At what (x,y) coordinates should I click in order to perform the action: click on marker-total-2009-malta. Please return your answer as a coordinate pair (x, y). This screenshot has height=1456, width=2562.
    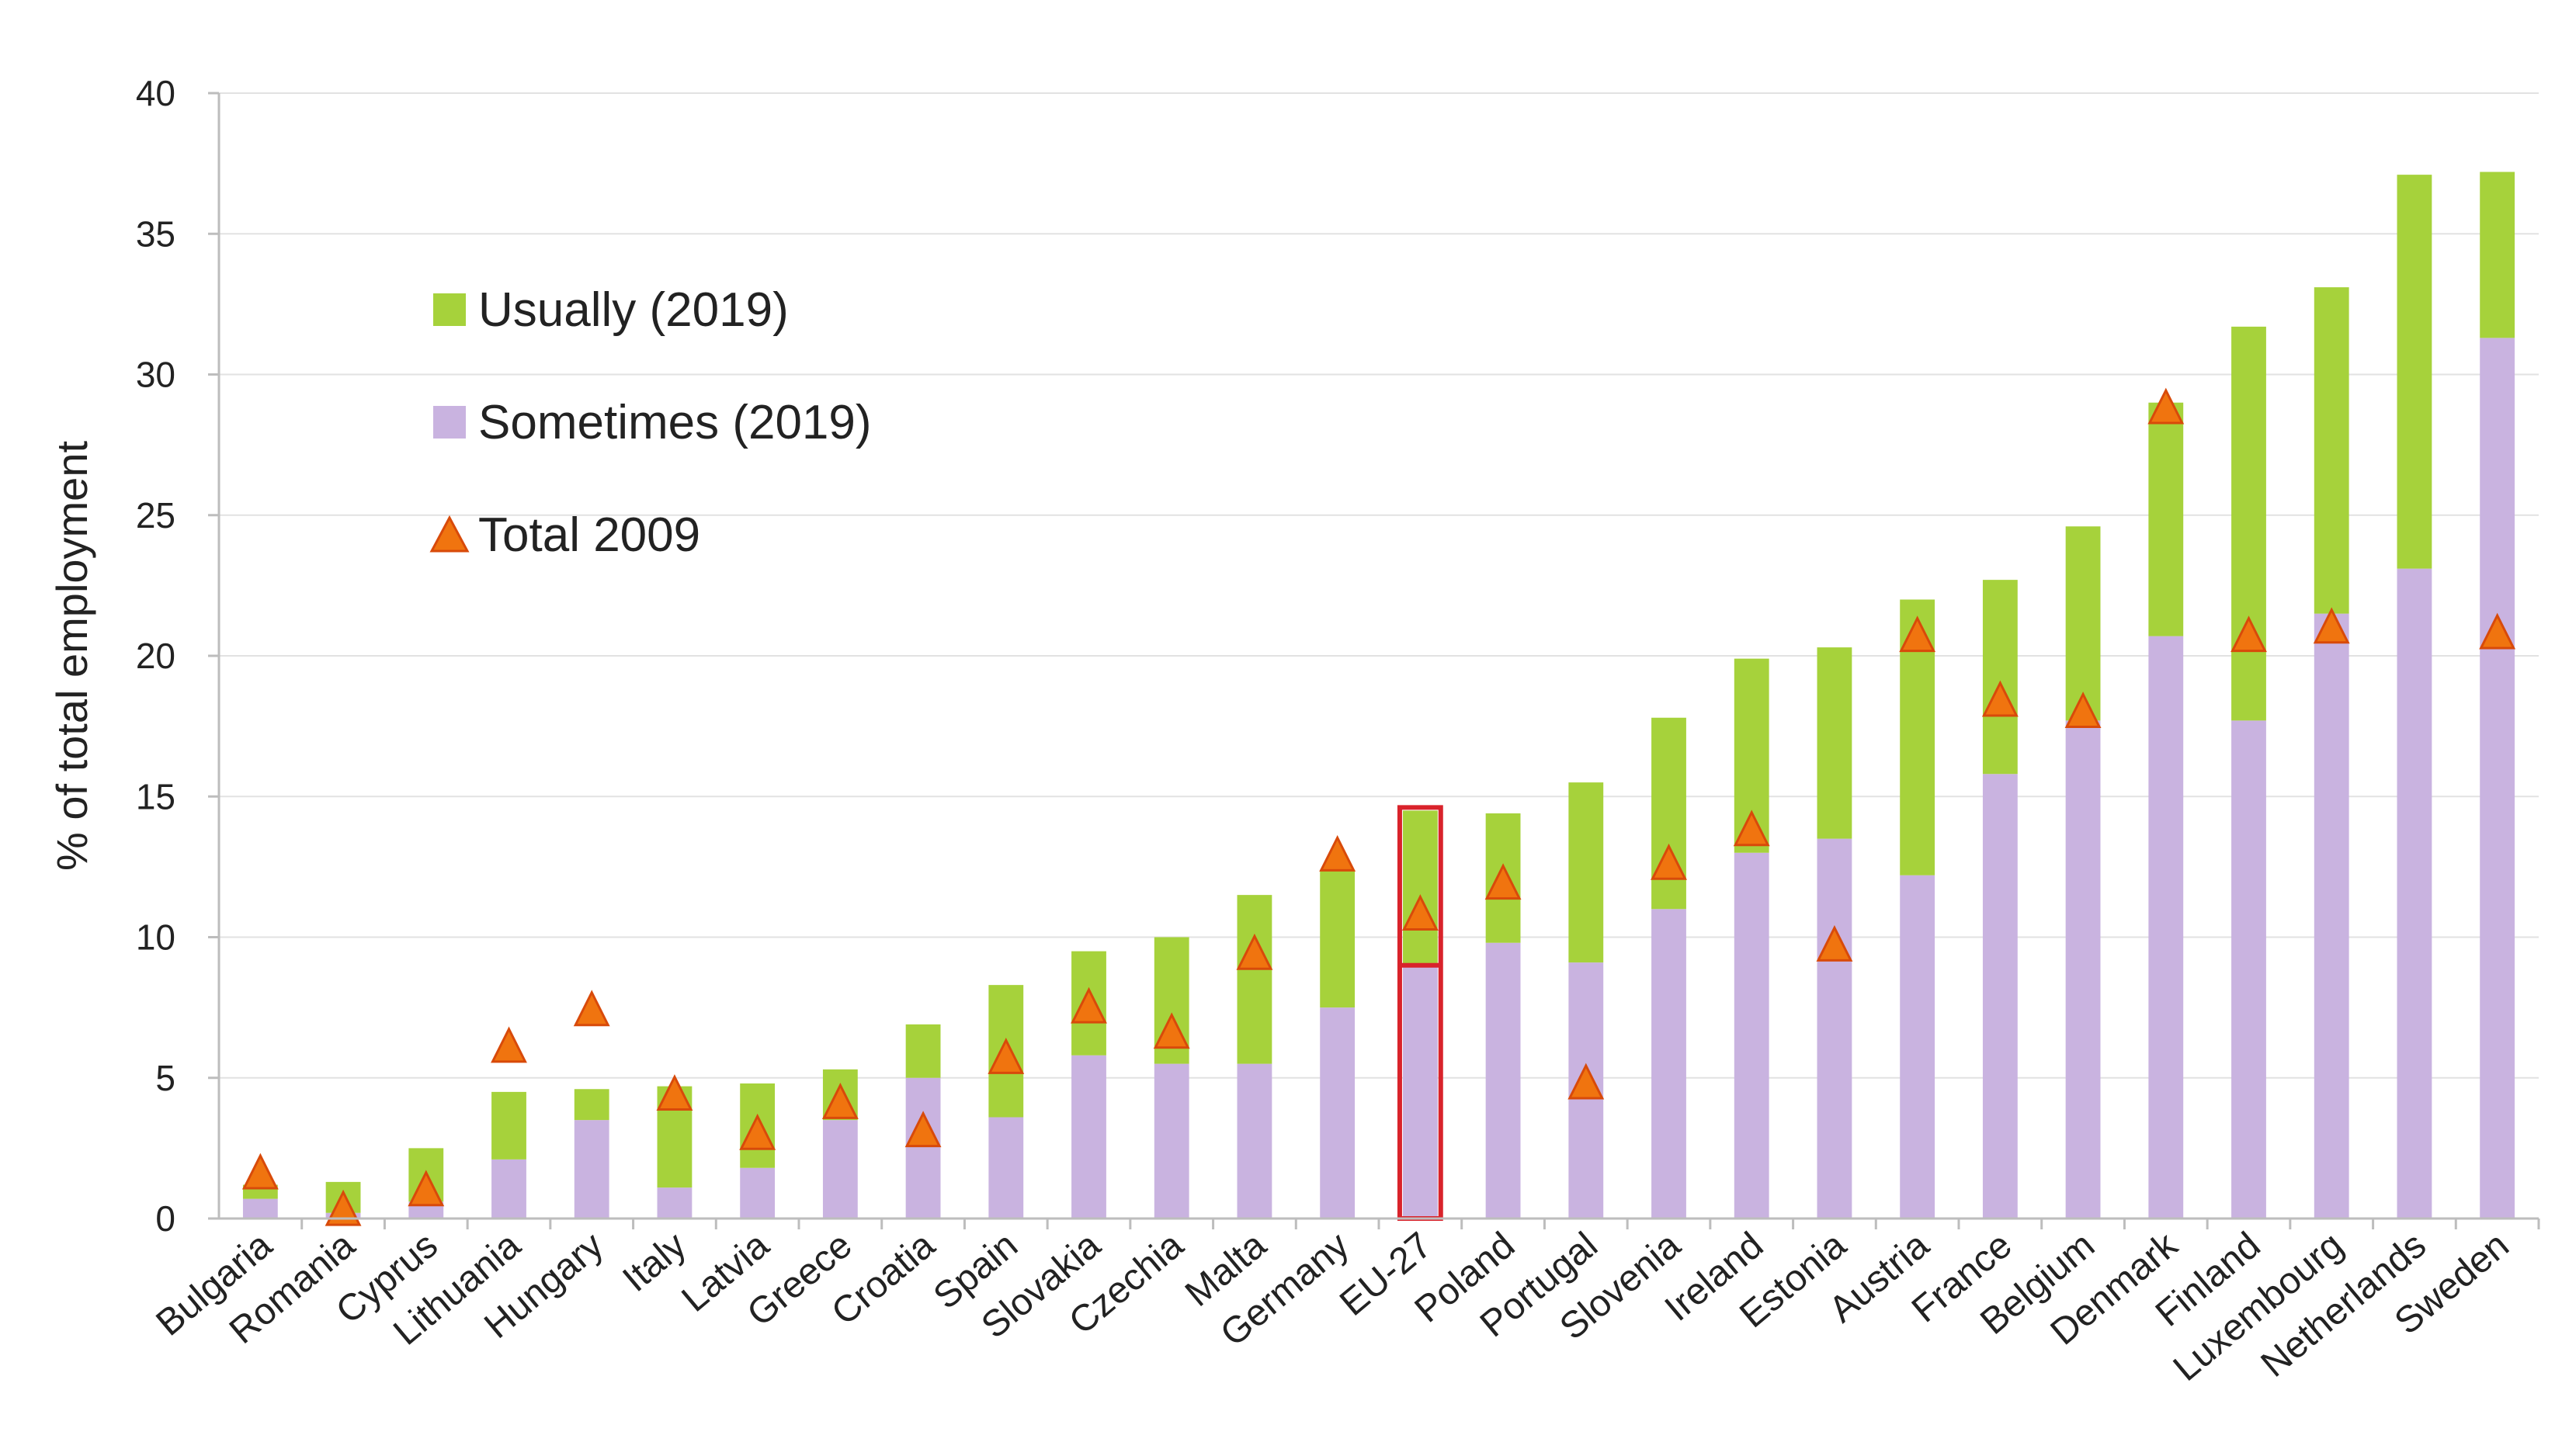
    Looking at the image, I should click on (1254, 952).